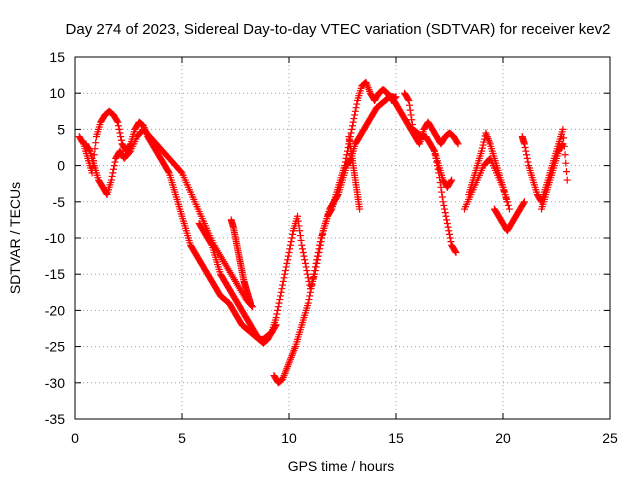 The image size is (640, 480). I want to click on y-tick-label: 10, so click(57, 93).